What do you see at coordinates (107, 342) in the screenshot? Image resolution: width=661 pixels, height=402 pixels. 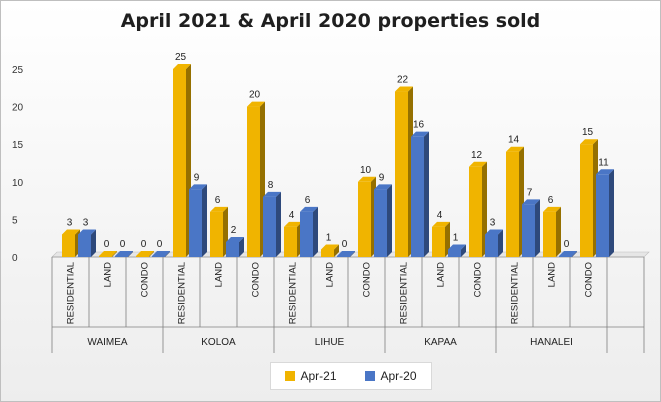 I see `group-label: WAIMEA` at bounding box center [107, 342].